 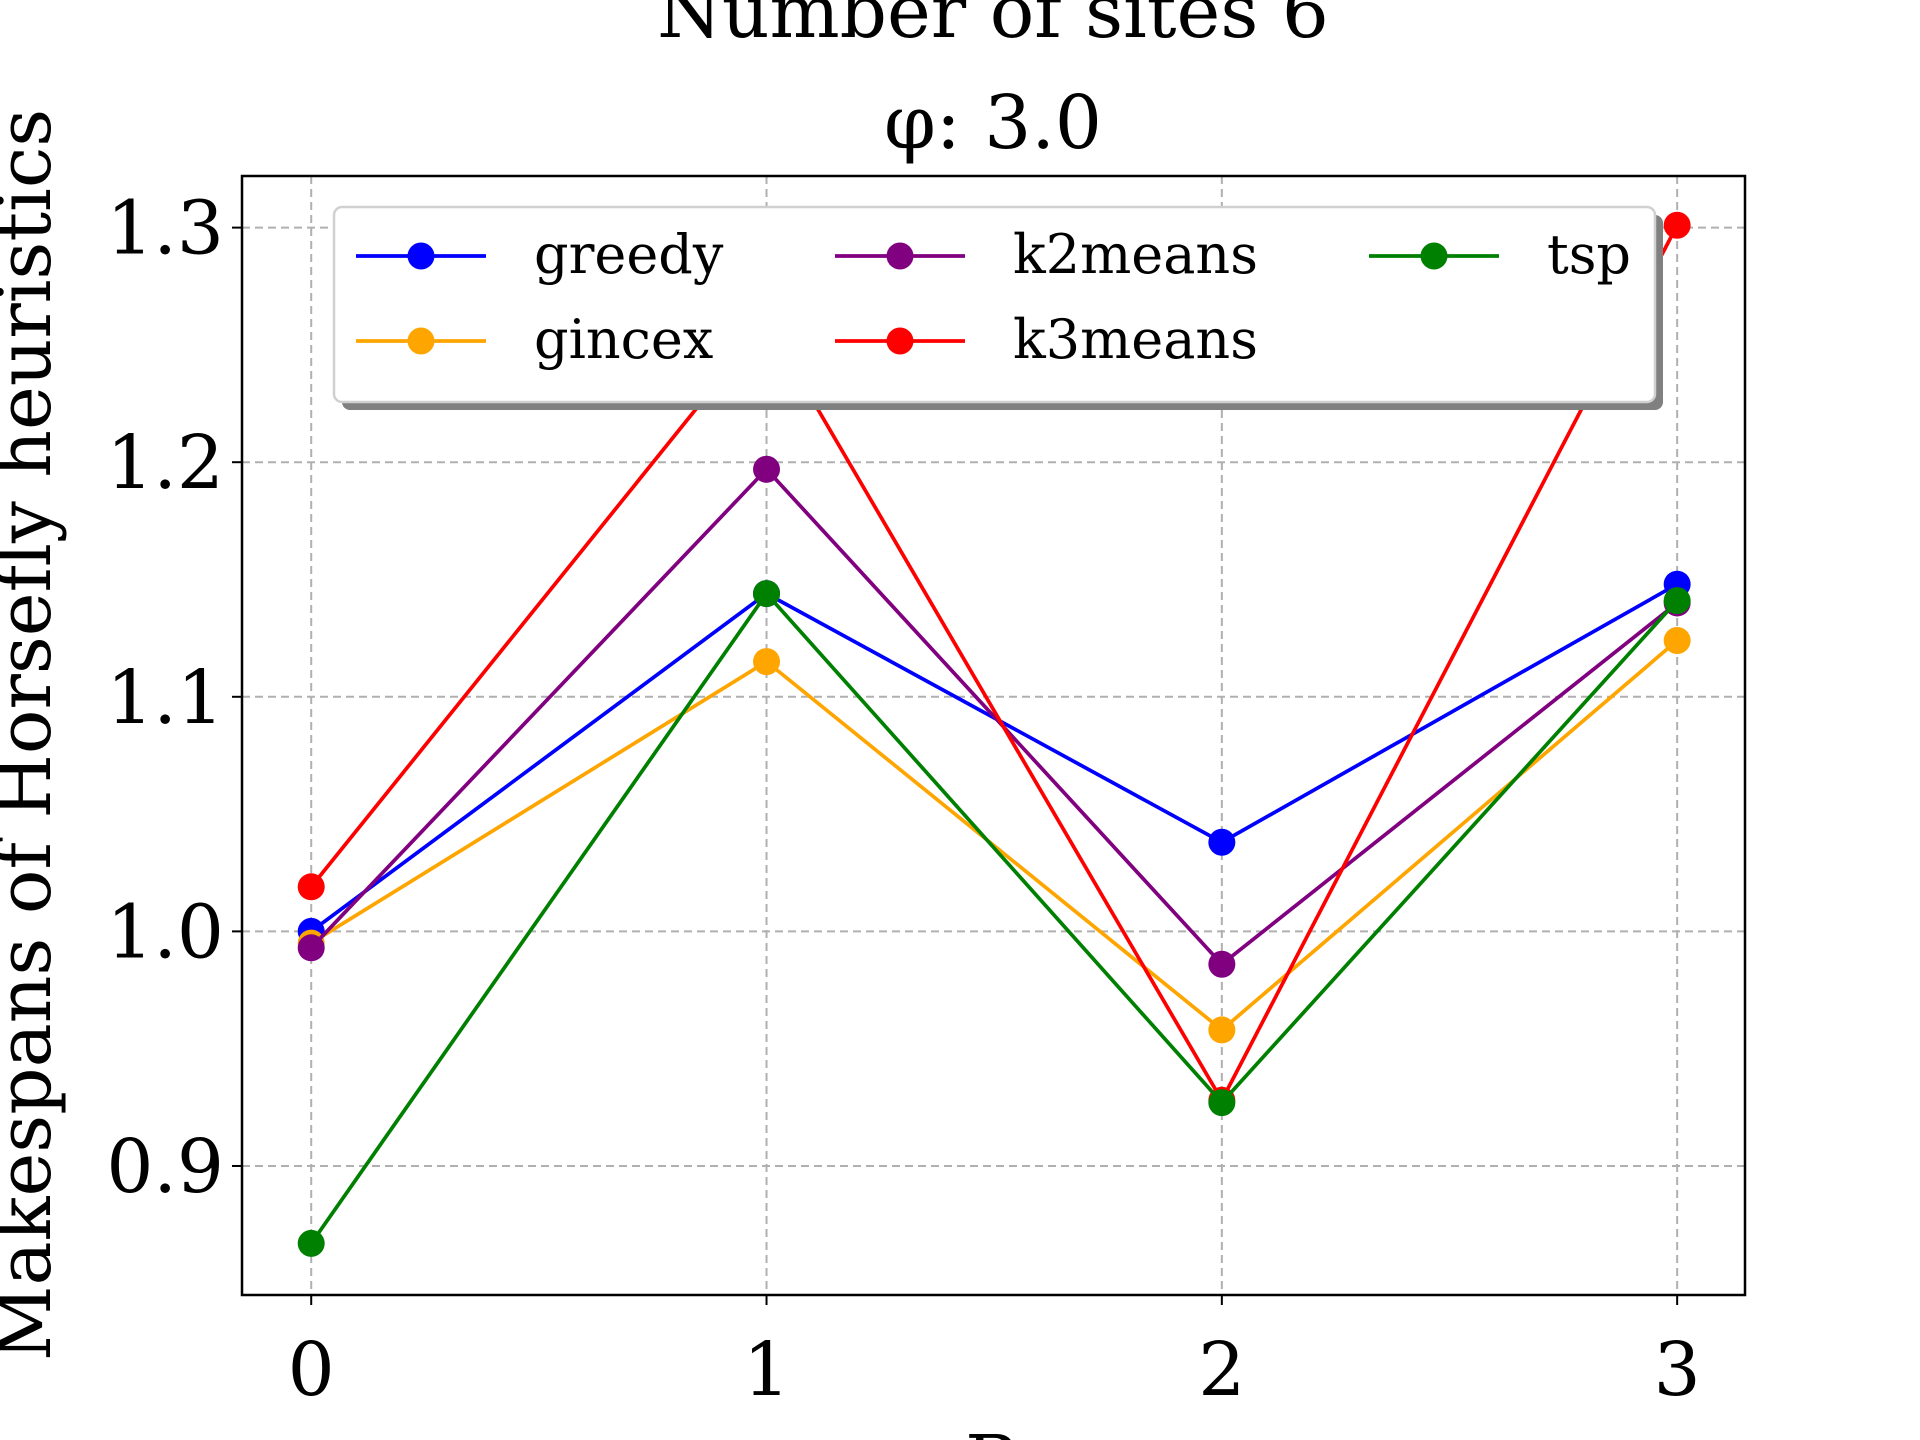 I want to click on y-axis-label: Makespans of Horsefly heuristics, so click(x=34, y=735).